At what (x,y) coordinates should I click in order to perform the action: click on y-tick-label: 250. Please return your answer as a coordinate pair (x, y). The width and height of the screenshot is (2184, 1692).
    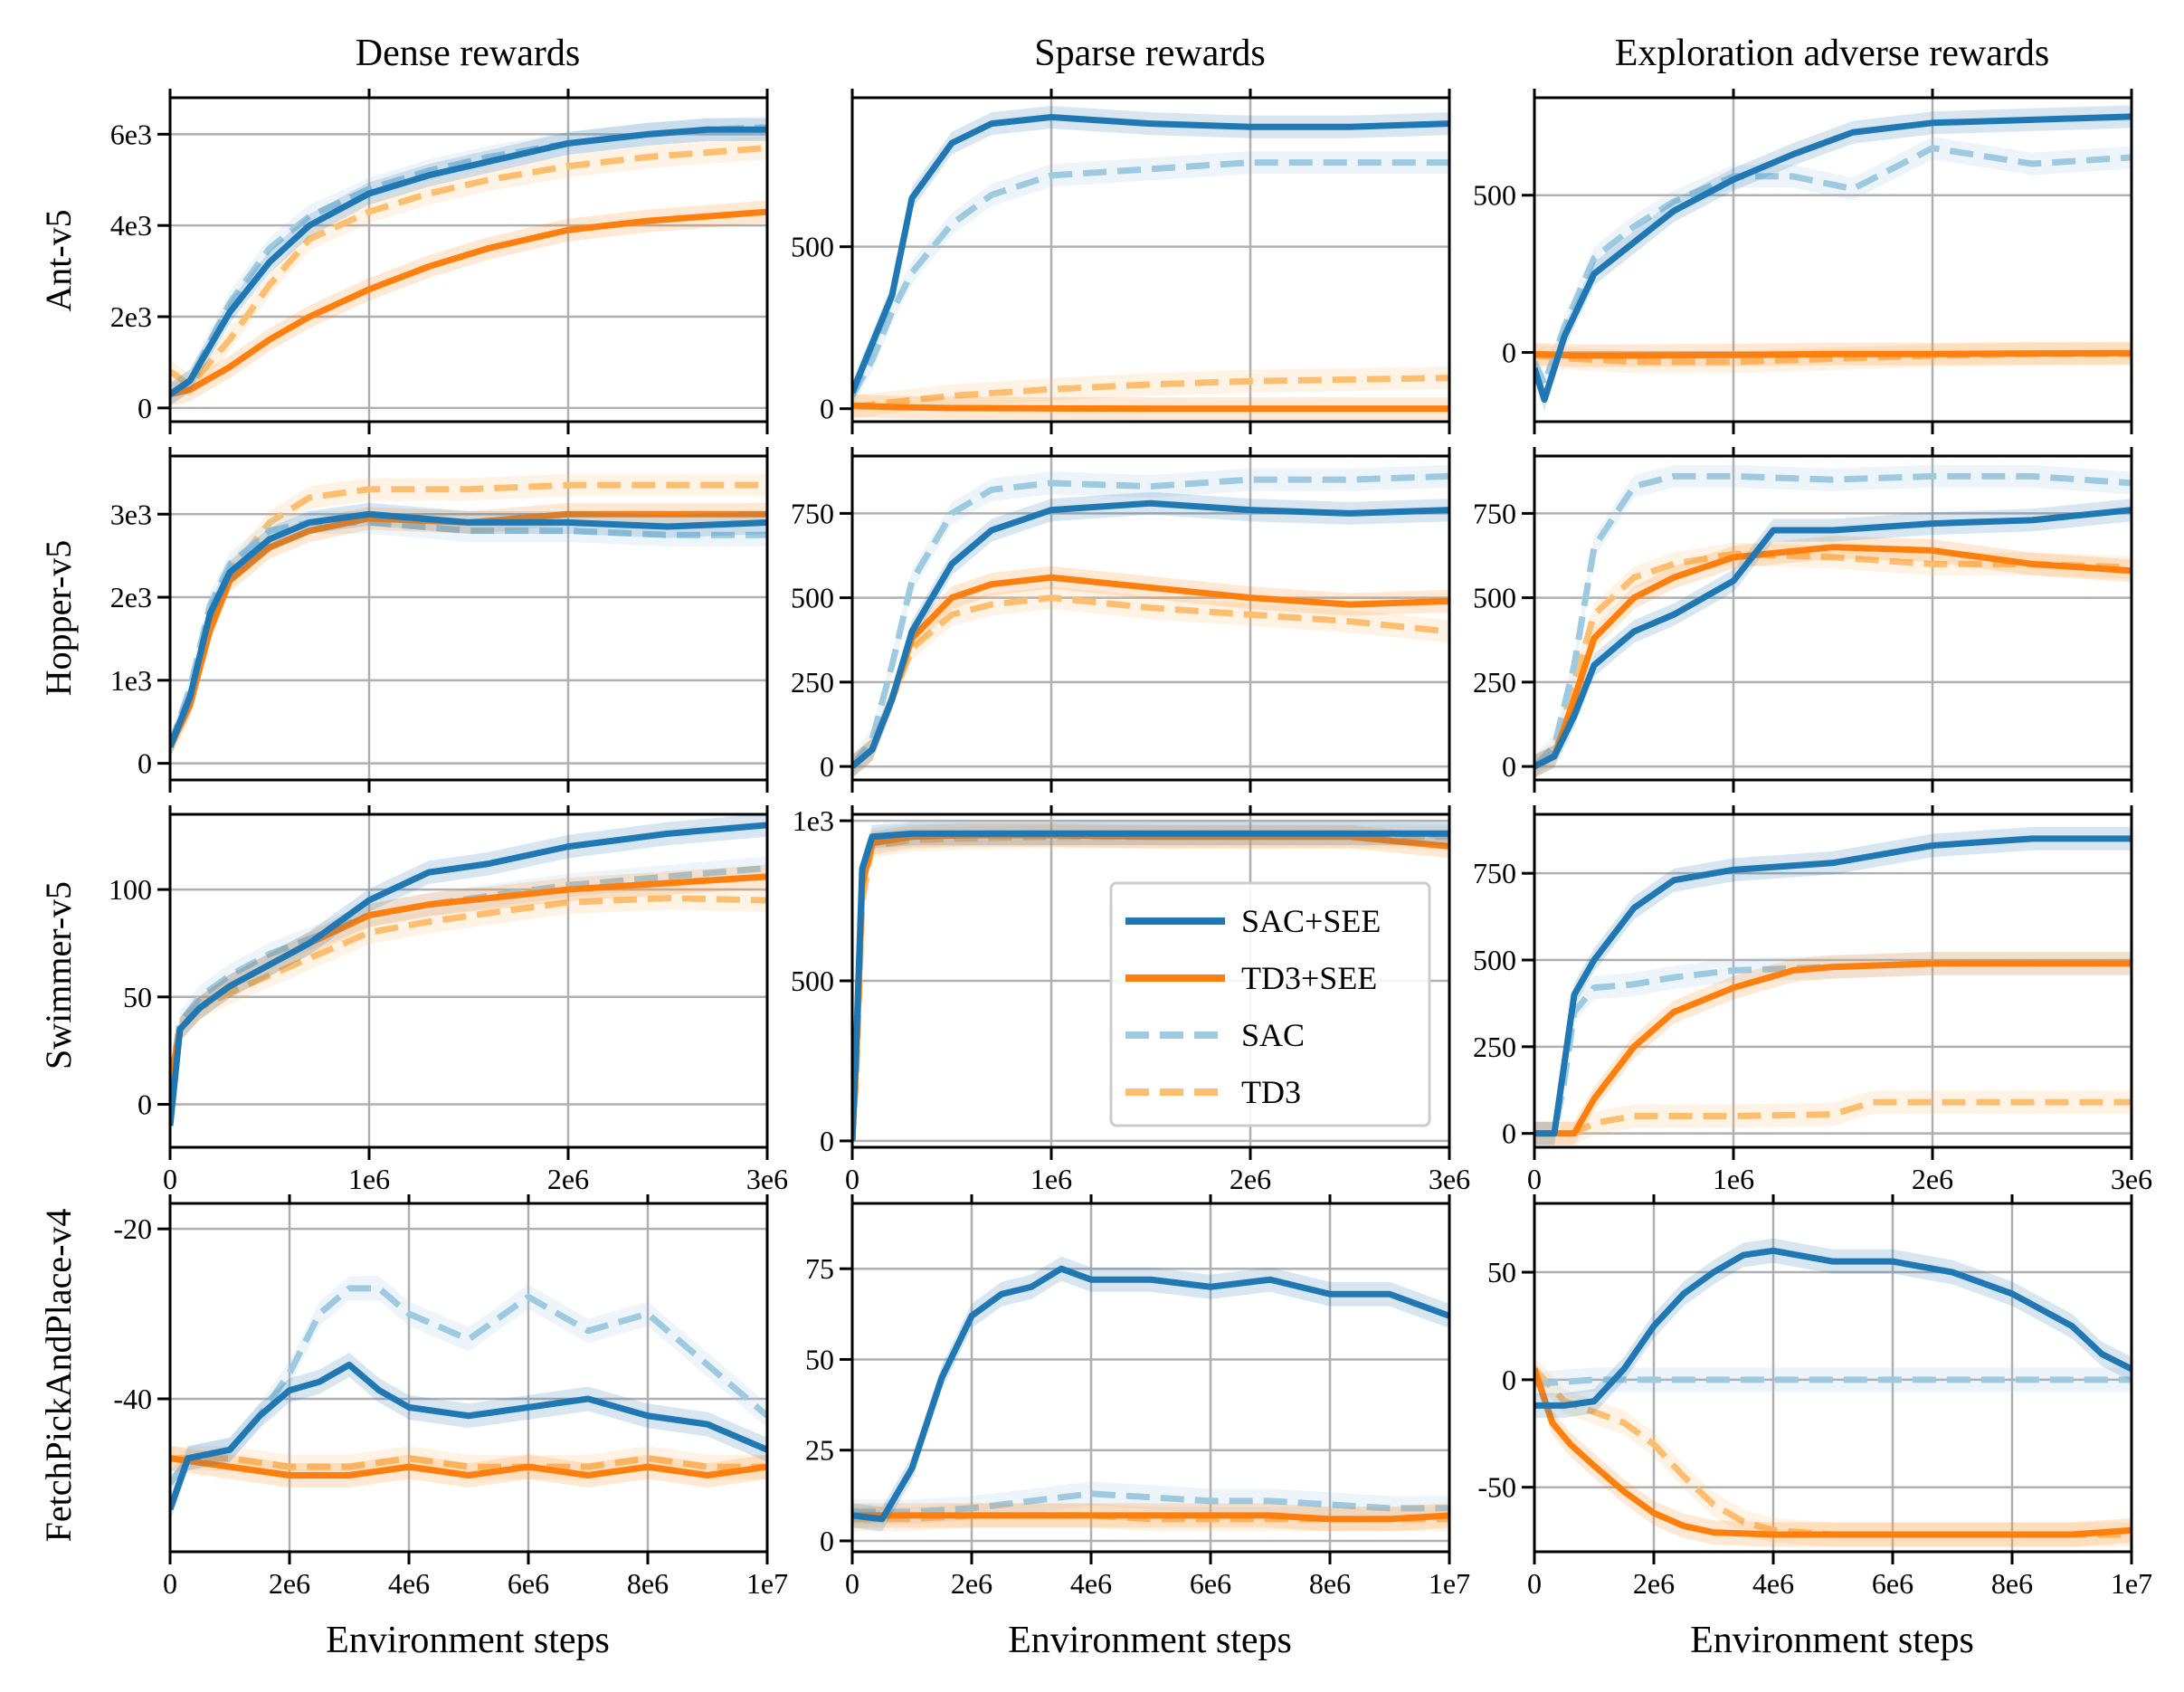
    Looking at the image, I should click on (1494, 682).